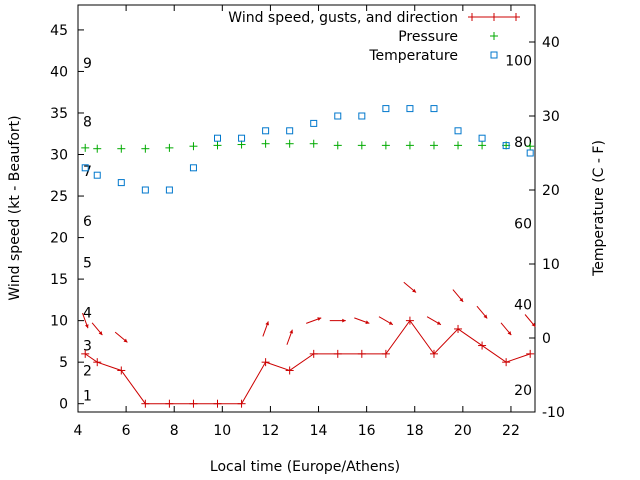  Describe the element at coordinates (222, 431) in the screenshot. I see `x-tick-label: 10` at that location.